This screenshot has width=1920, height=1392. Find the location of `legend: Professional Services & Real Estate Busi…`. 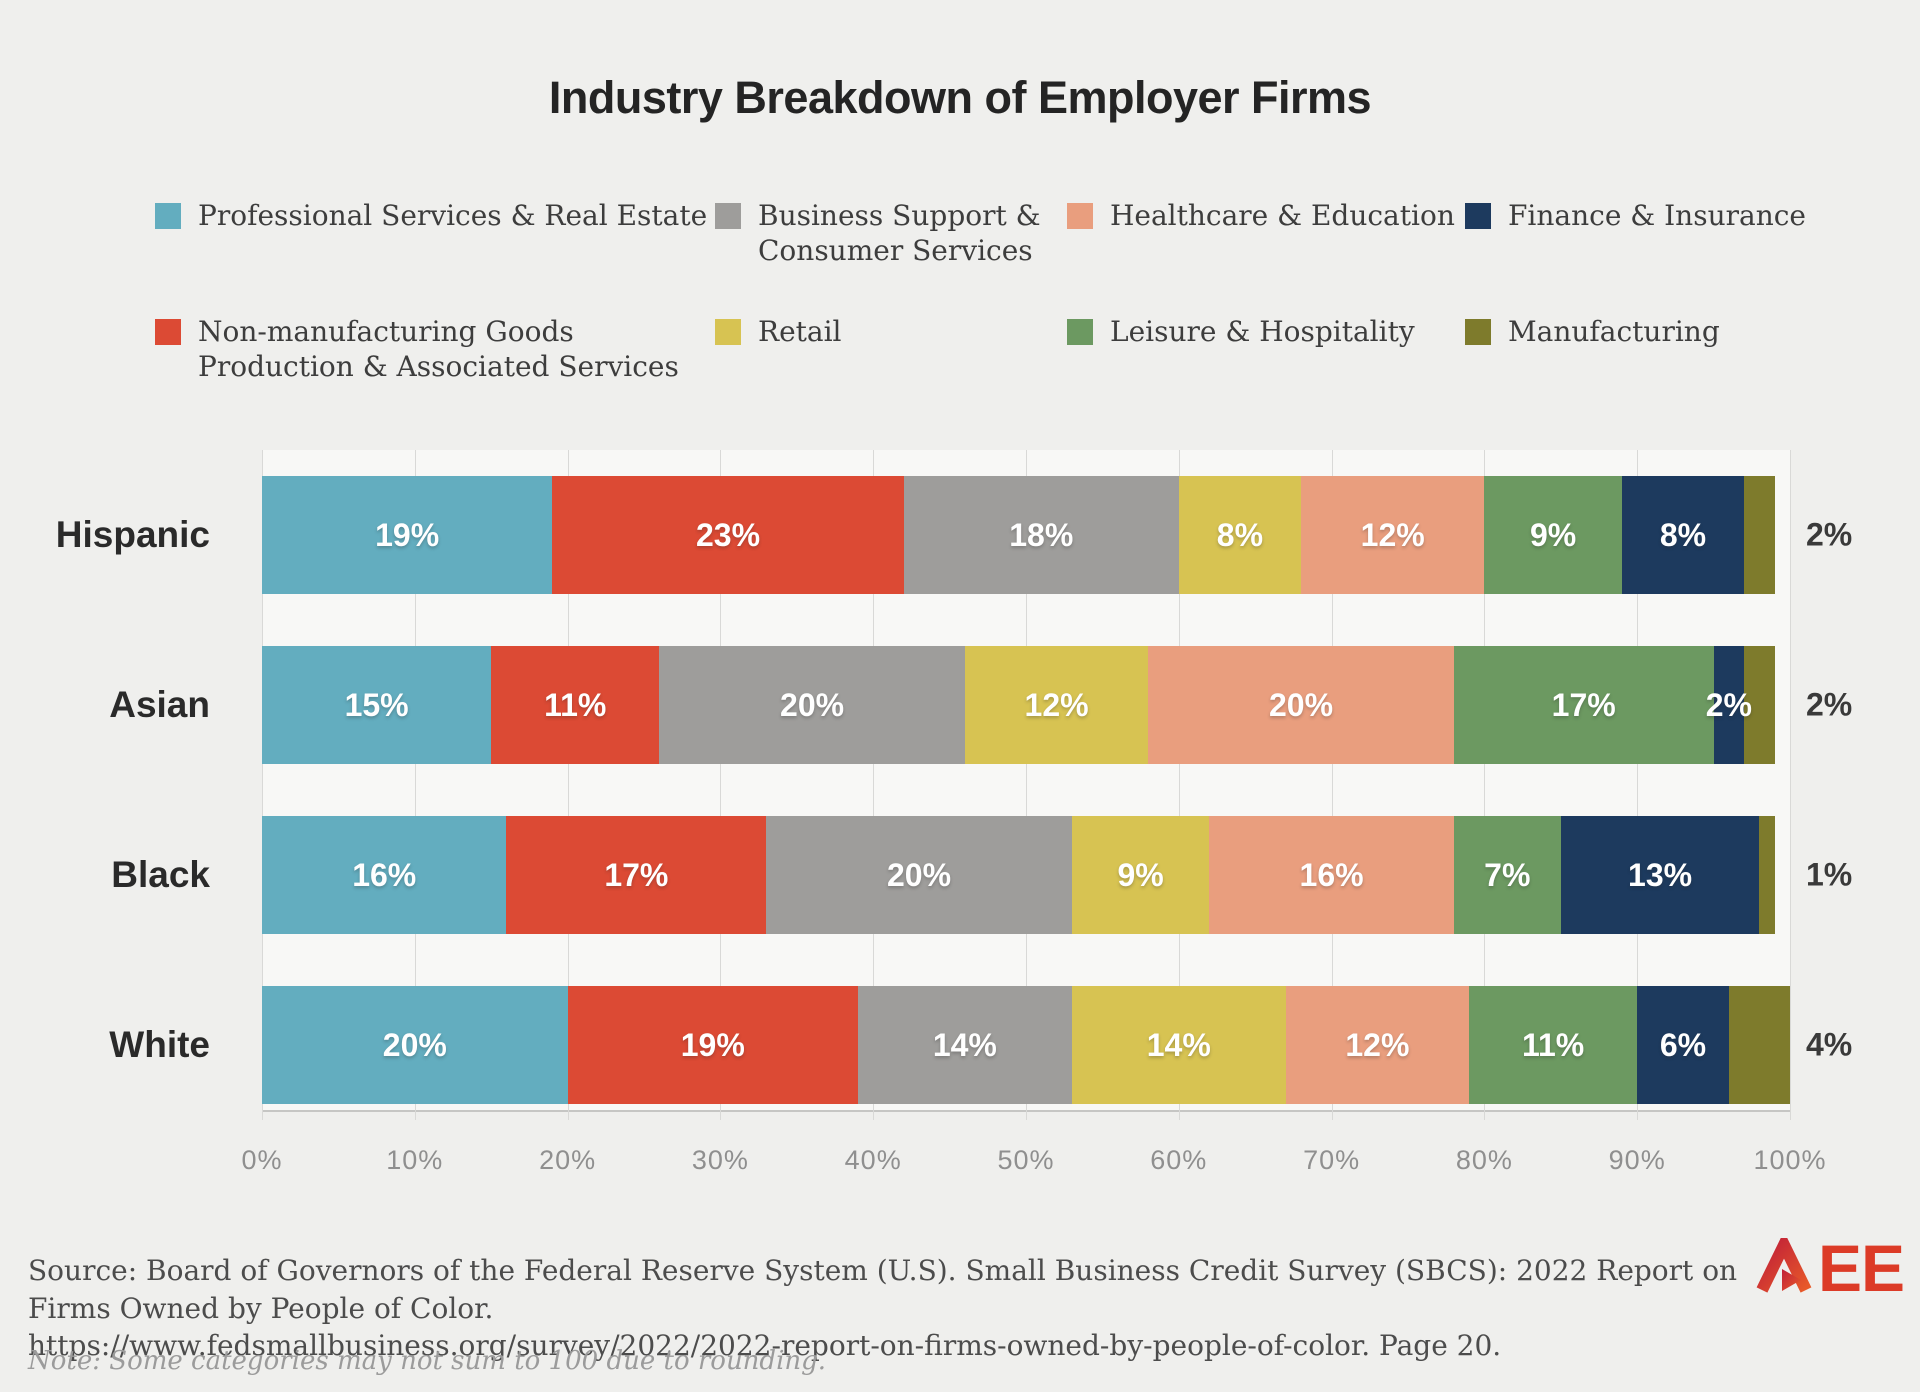

legend: Professional Services & Real Estate Busi… is located at coordinates (1012, 291).